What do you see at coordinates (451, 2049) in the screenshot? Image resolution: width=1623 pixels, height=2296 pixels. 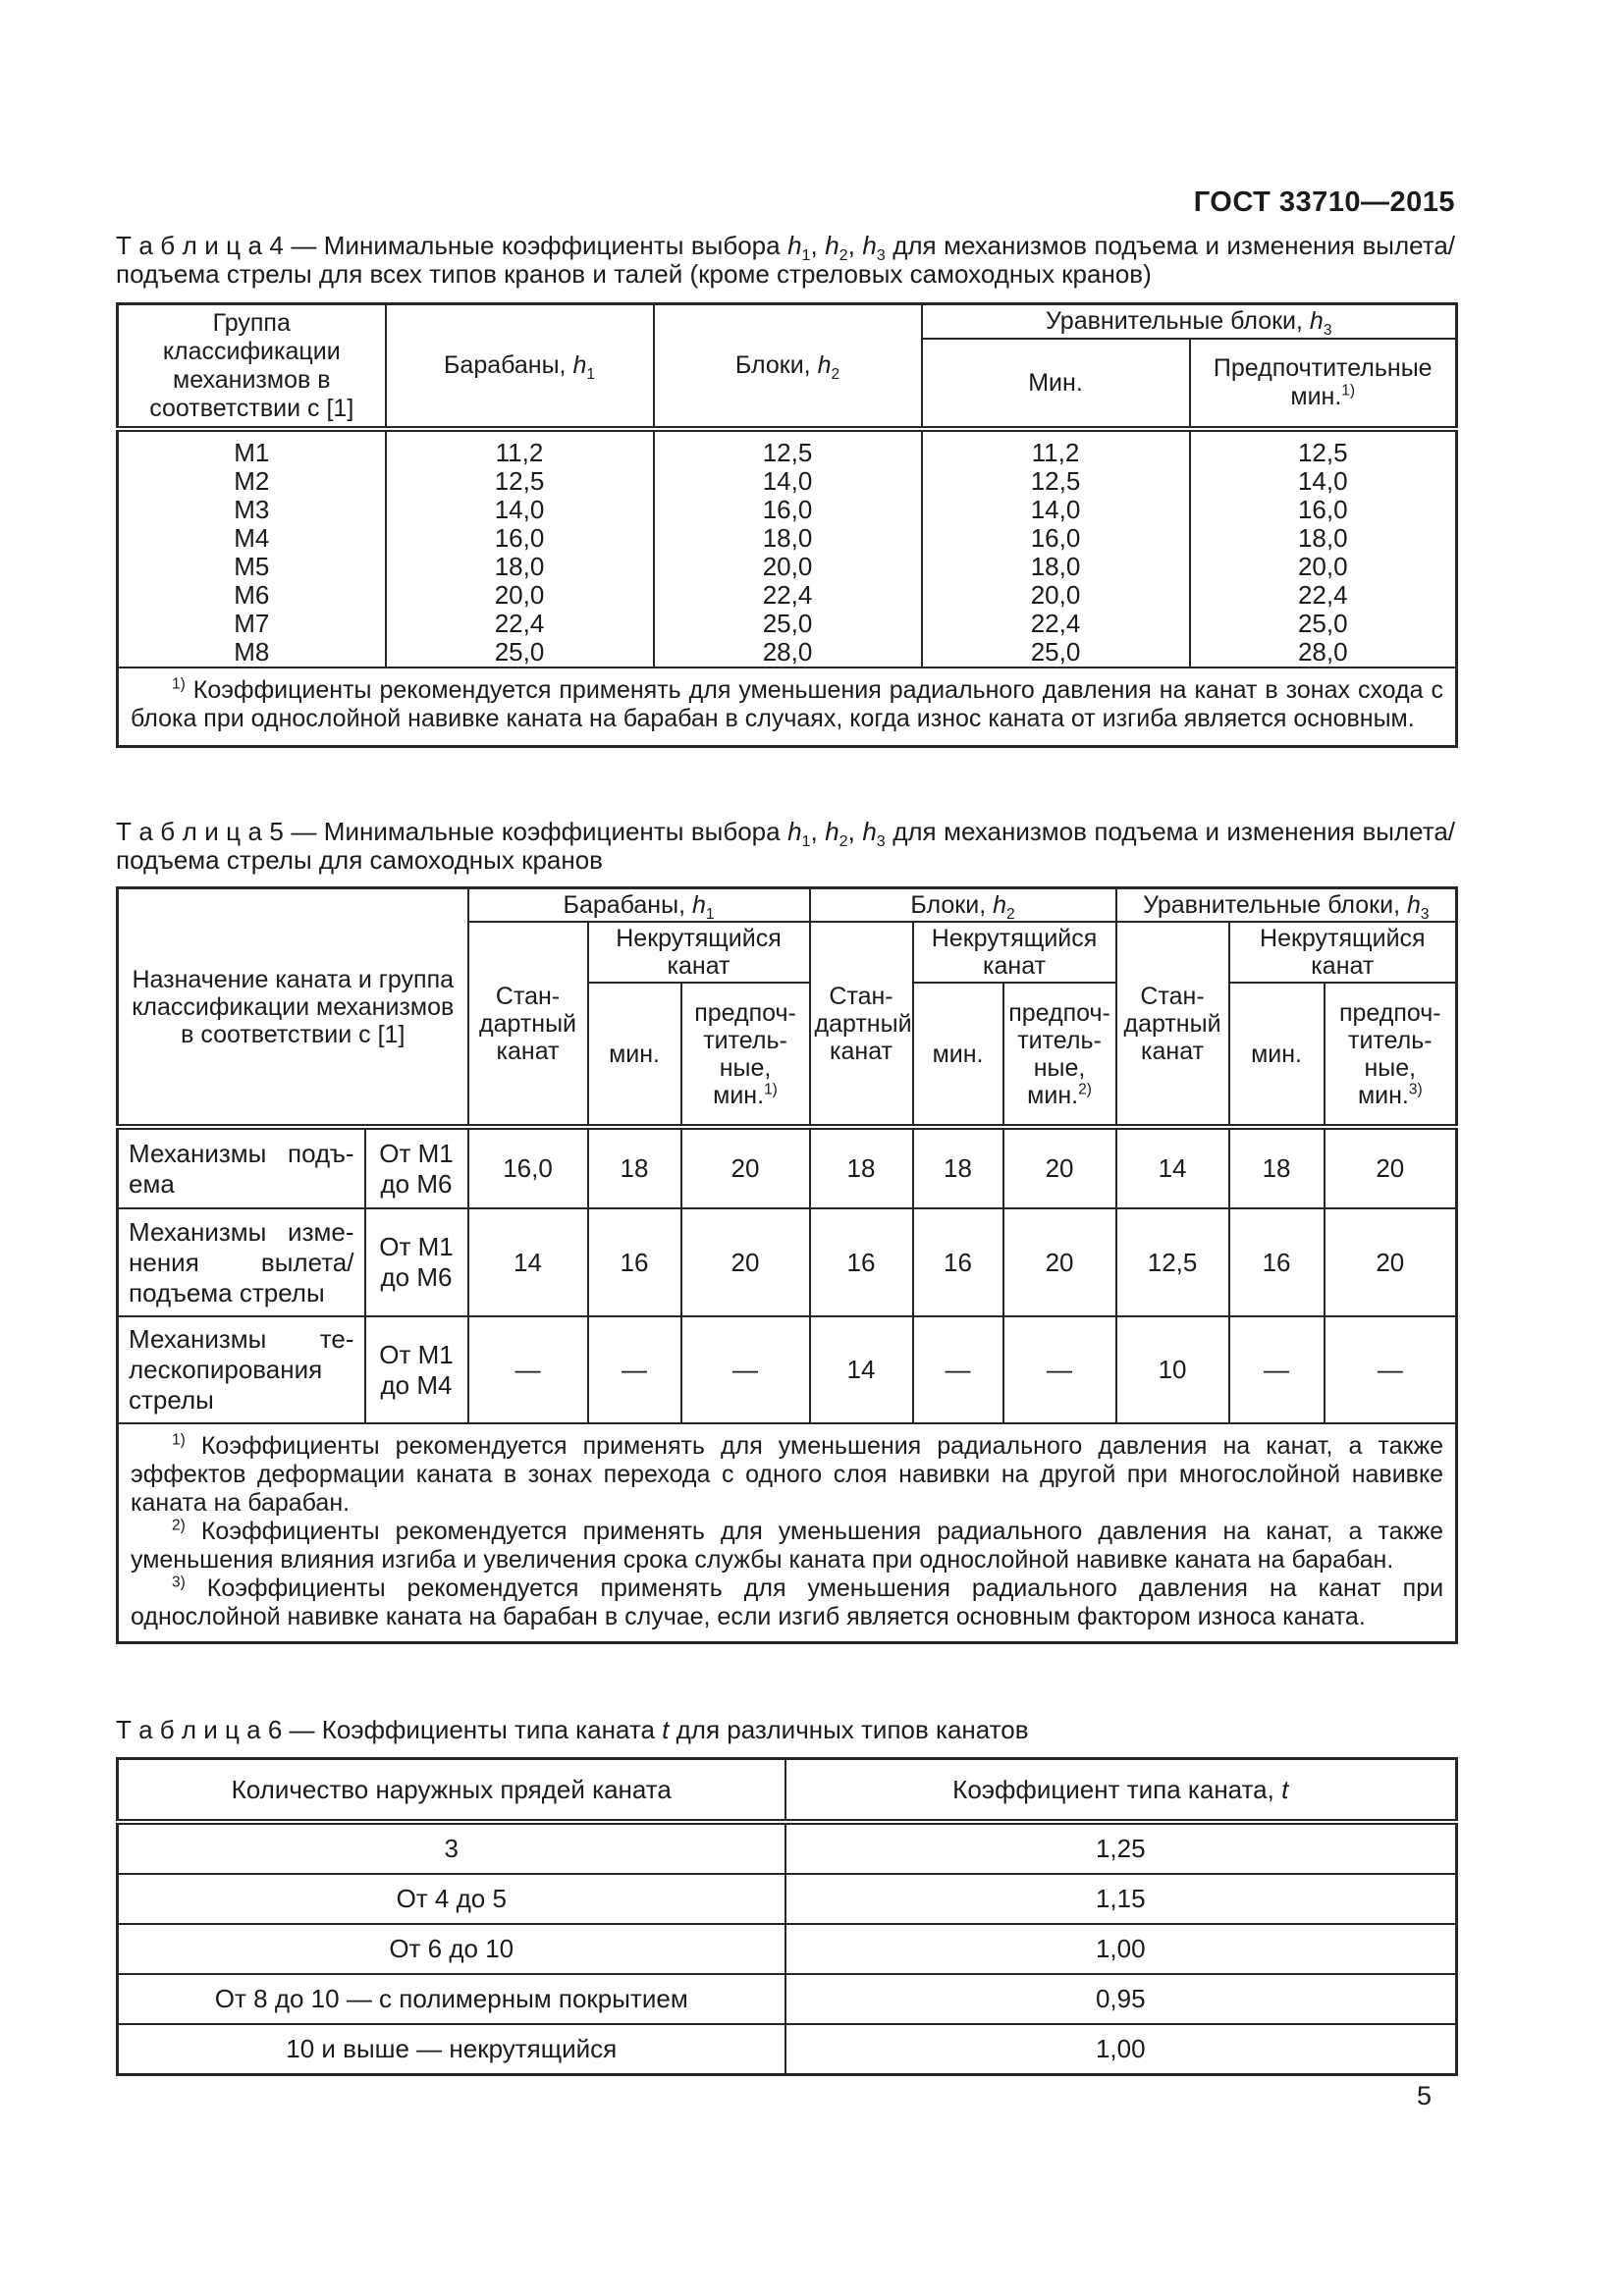 I see `table-cell: 10 и выше — некрутящийся` at bounding box center [451, 2049].